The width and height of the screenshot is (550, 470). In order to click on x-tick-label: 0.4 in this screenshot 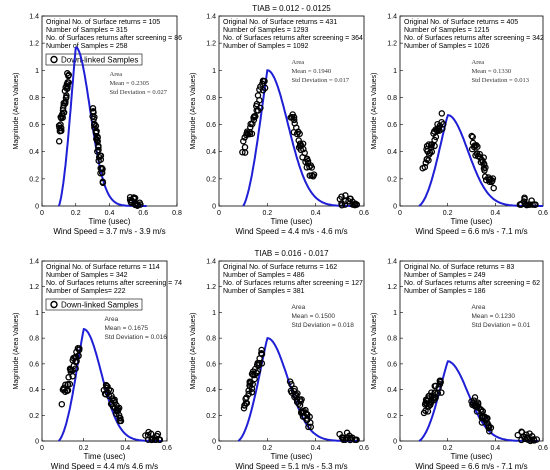, I will do `click(316, 213)`.